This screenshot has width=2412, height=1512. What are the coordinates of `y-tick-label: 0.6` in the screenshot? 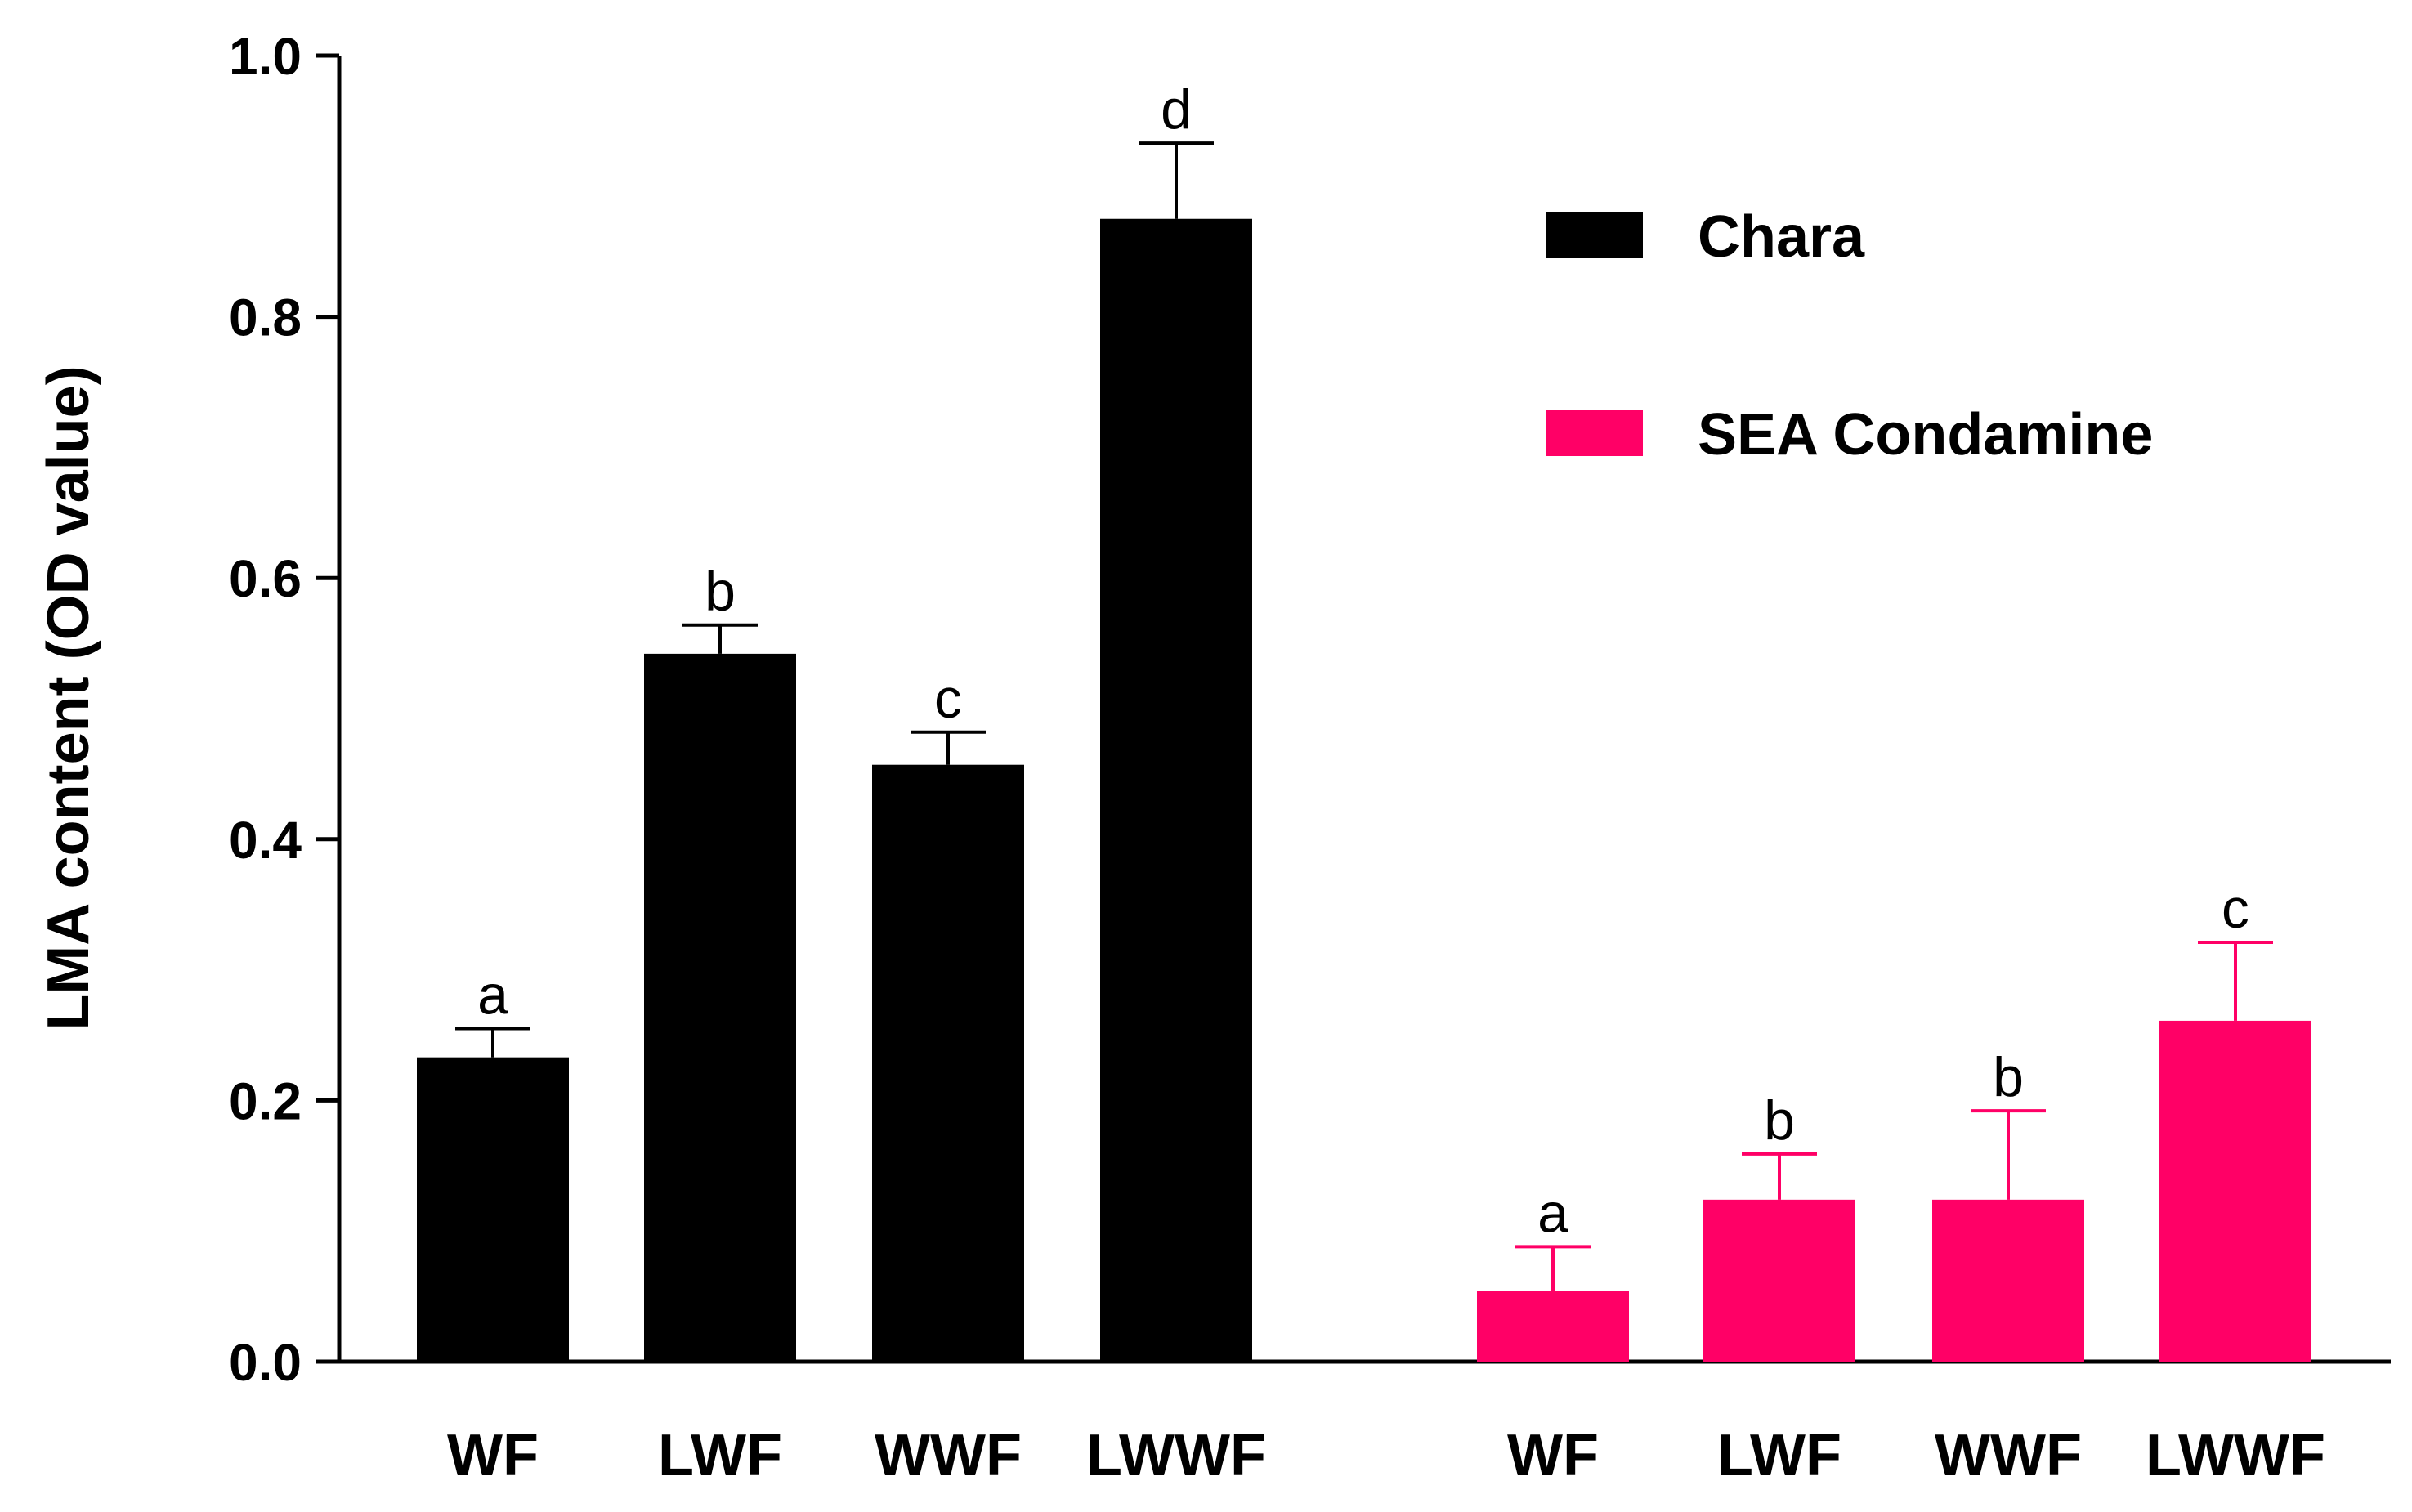 It's located at (265, 578).